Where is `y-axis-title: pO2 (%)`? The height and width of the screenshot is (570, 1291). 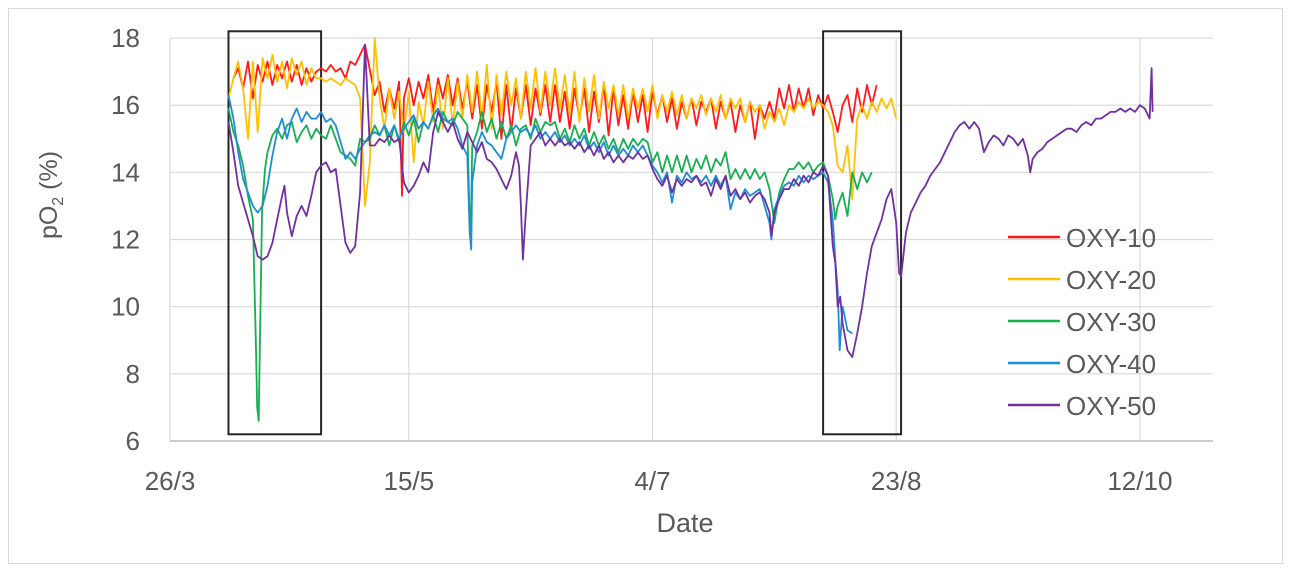
y-axis-title: pO2 (%) is located at coordinates (51, 195).